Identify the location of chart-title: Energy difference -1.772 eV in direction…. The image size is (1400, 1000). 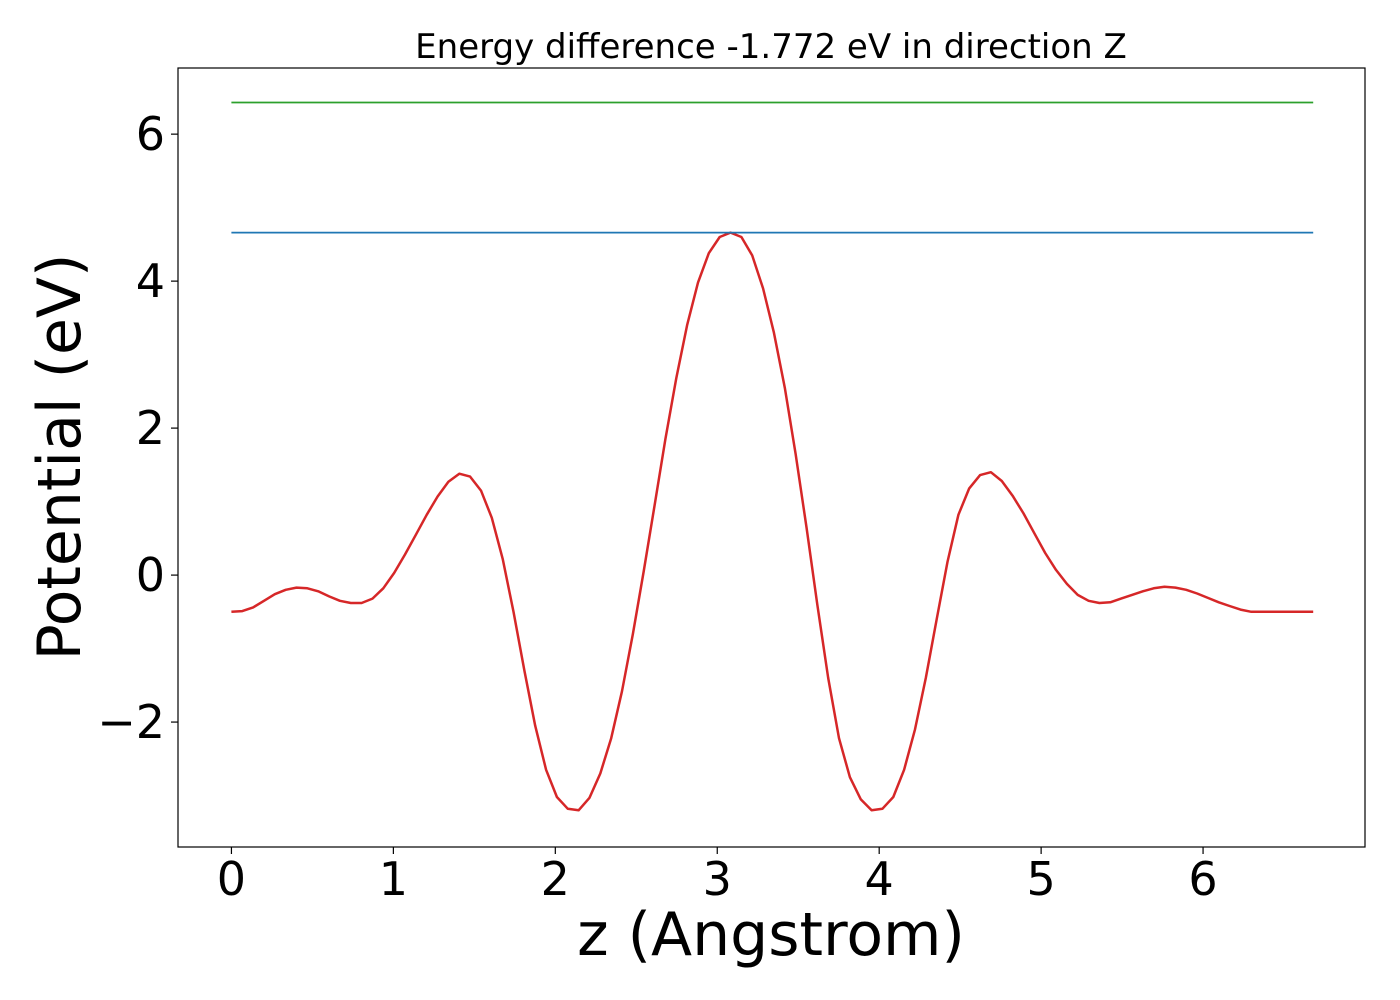
(771, 47).